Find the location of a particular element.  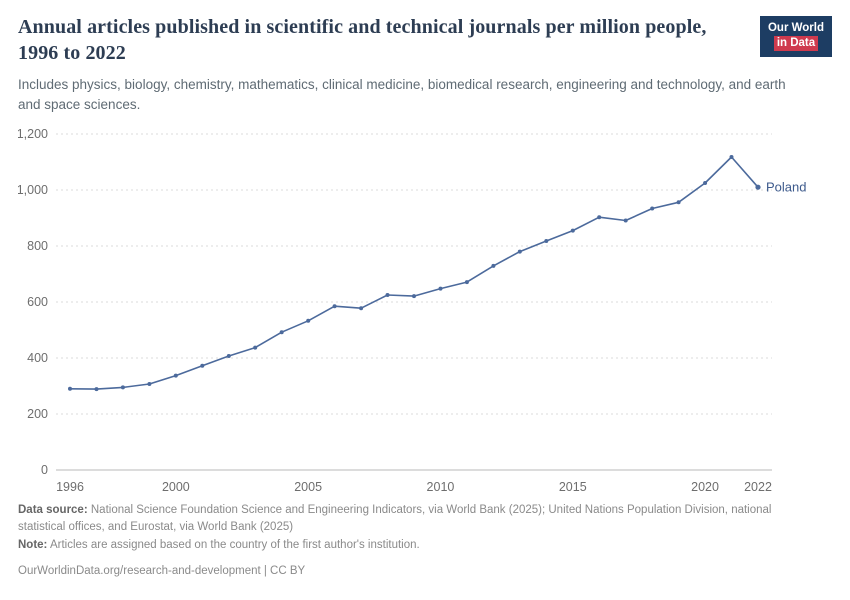

series-label: Poland is located at coordinates (786, 187).